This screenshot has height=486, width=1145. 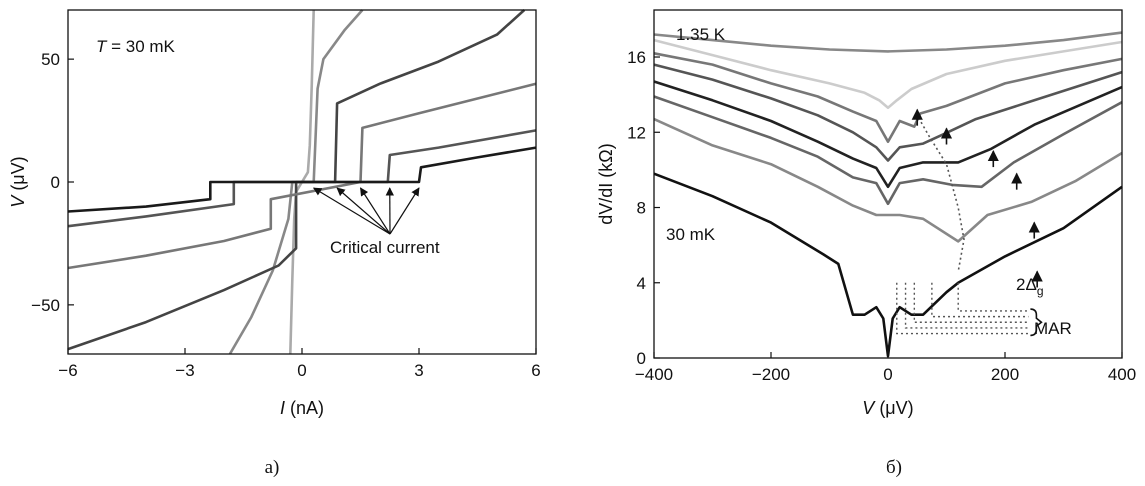 I want to click on panel-a-x-axis-label: I (nA), so click(x=302, y=408).